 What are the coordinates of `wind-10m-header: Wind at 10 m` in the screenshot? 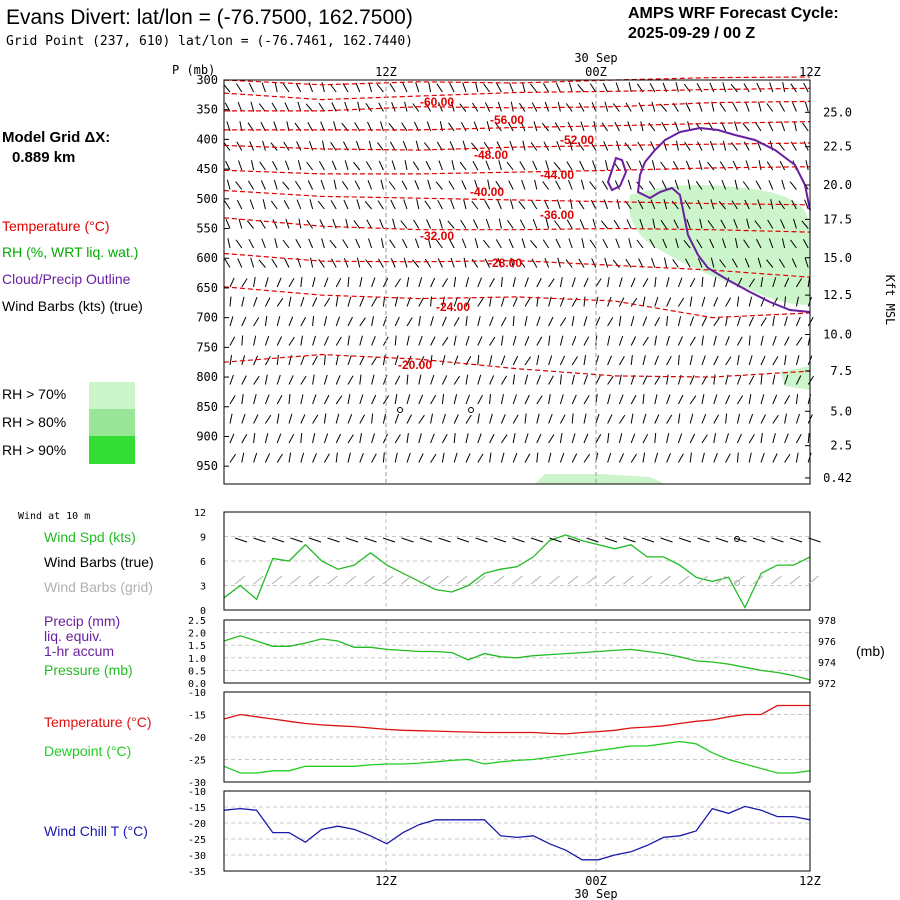 It's located at (54, 516).